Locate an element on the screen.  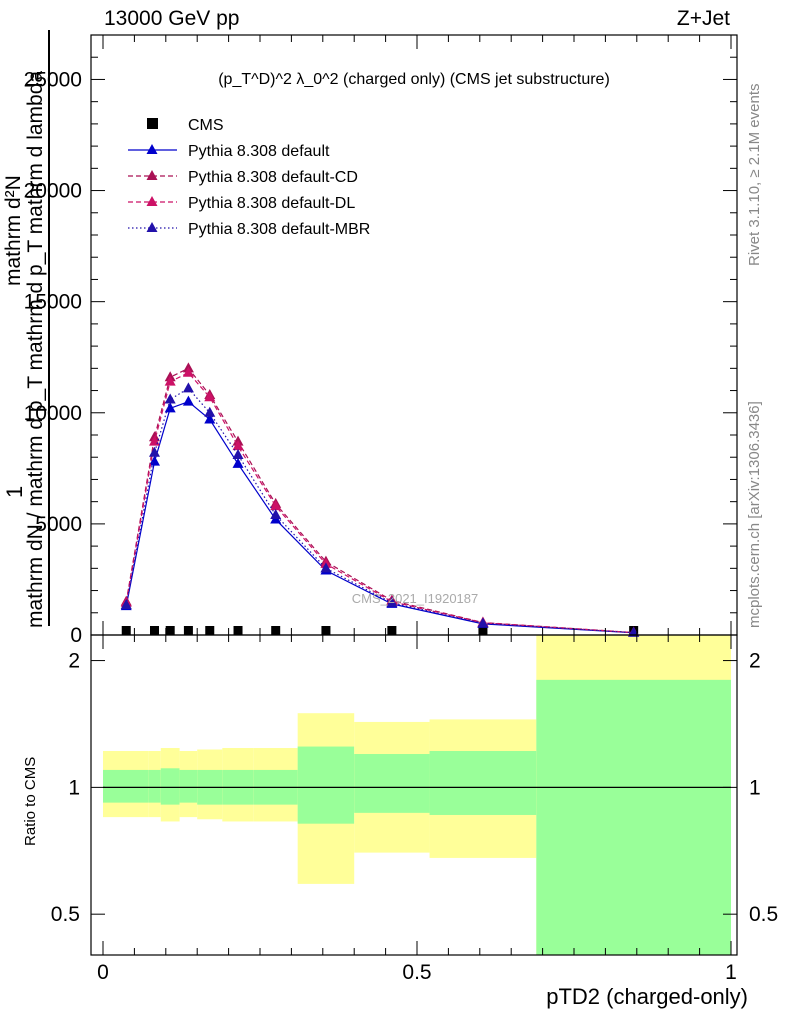
watermark: CMS_2021_I1920187 is located at coordinates (415, 598).